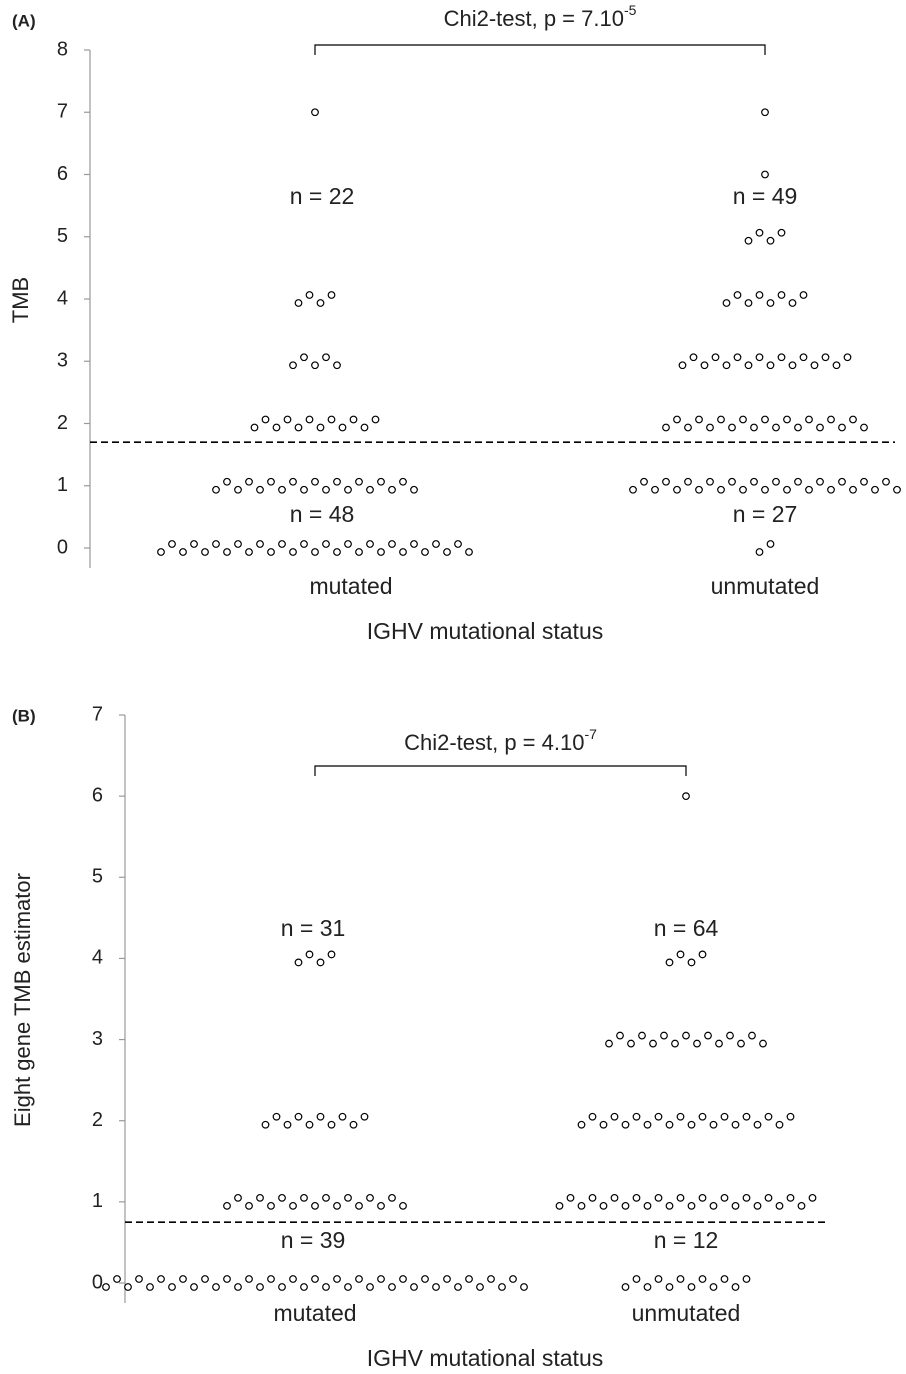 The width and height of the screenshot is (906, 1374). I want to click on n-label: n = 64, so click(686, 928).